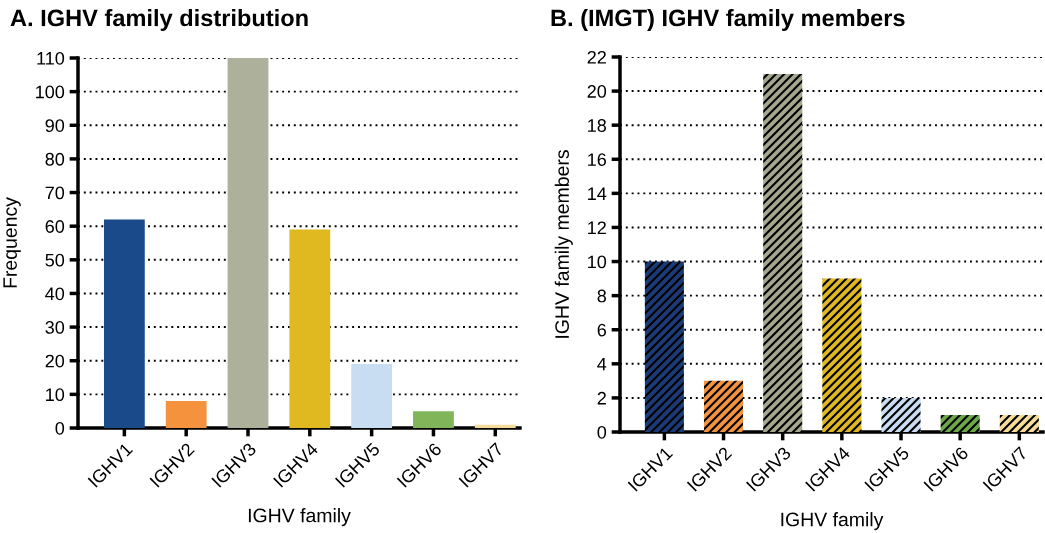  I want to click on y-tick-label: 6, so click(602, 330).